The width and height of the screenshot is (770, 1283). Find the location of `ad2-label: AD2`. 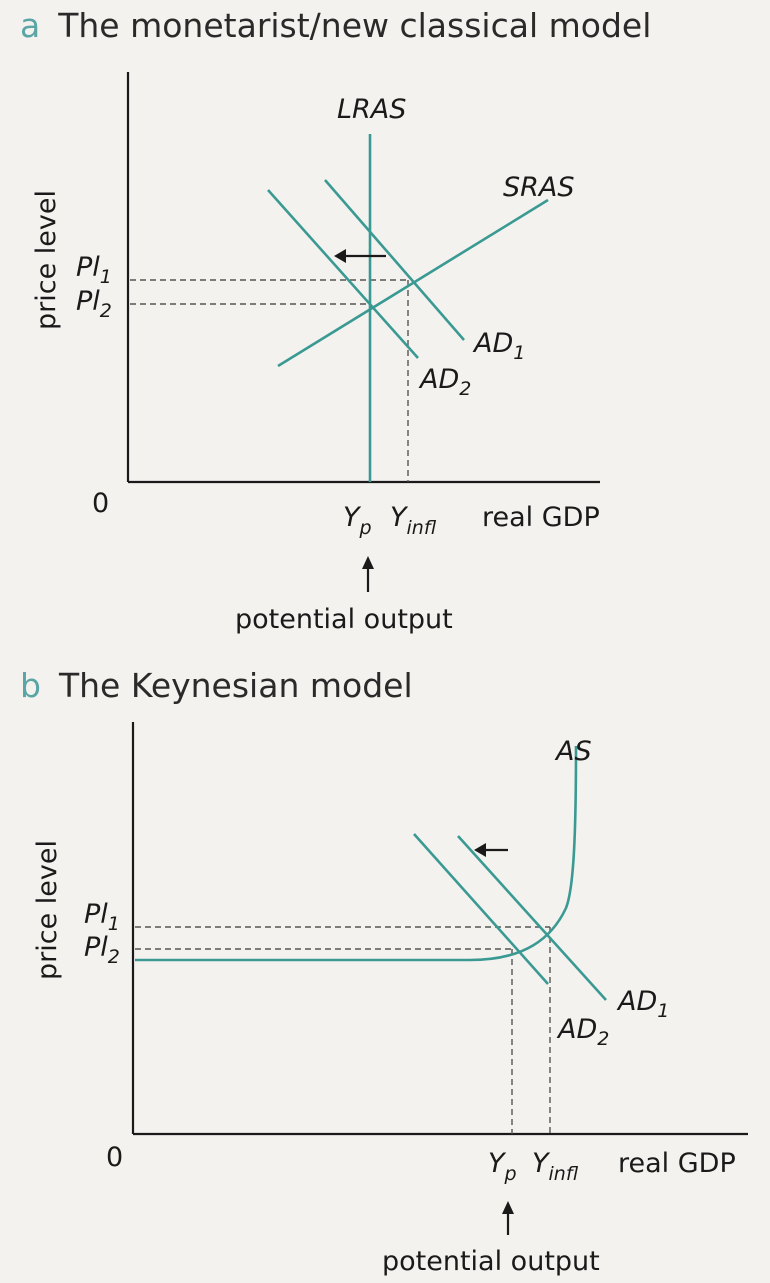

ad2-label: AD2 is located at coordinates (444, 382).